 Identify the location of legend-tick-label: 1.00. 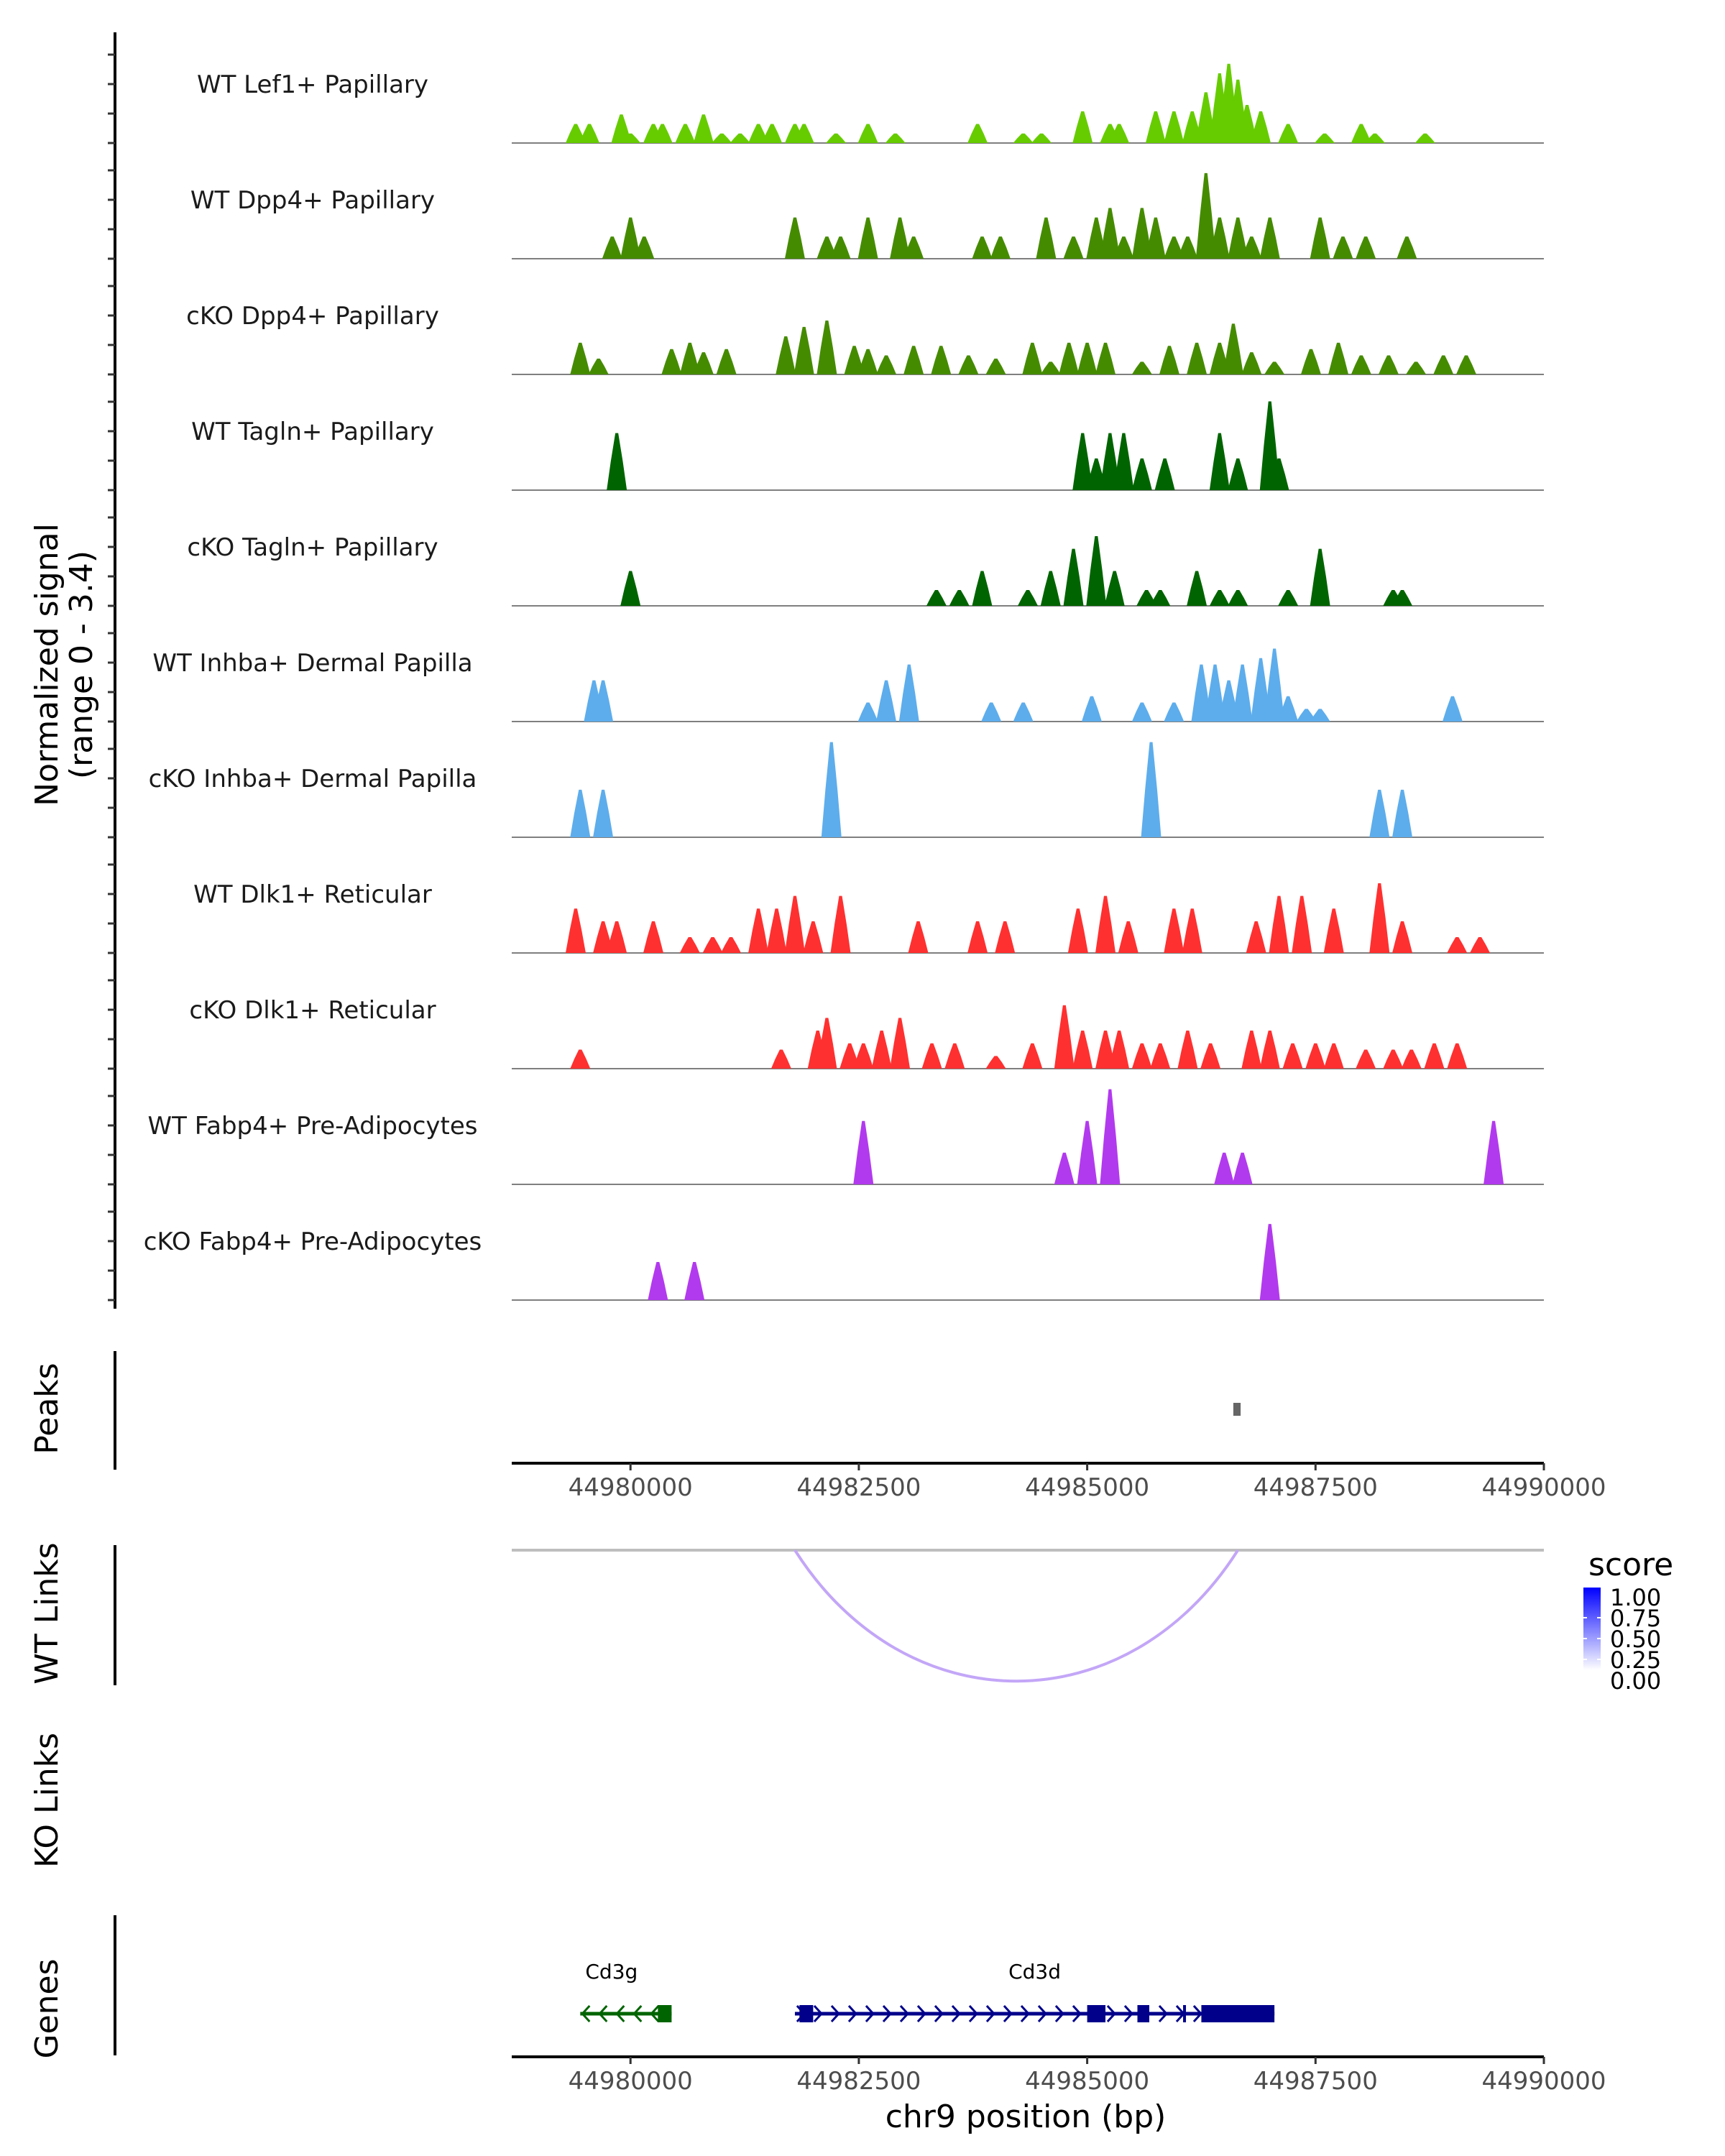
(1635, 1598).